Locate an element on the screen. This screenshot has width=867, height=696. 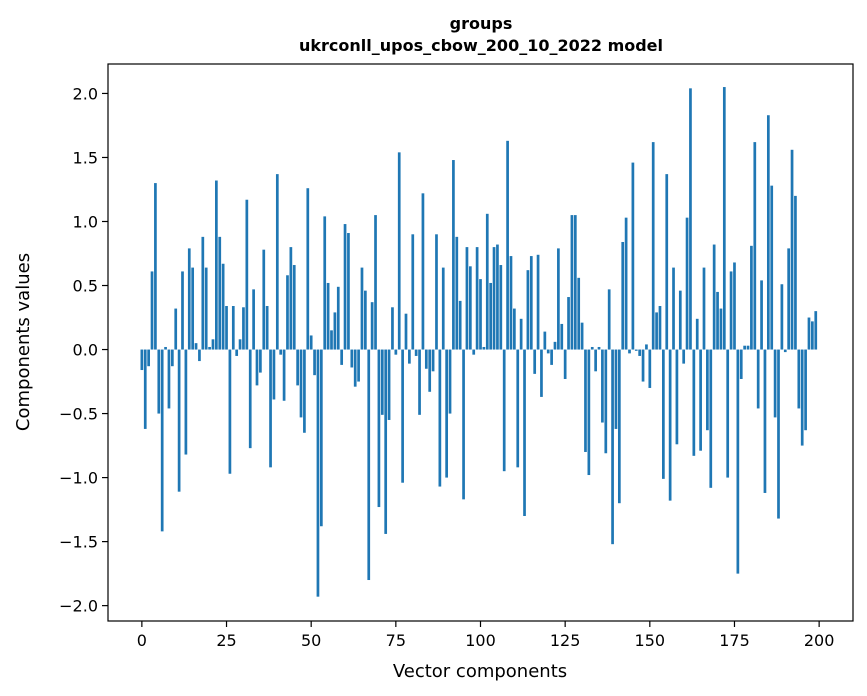
y-axis-ticks: −2.0 −1.5 −1.0 −0.5 0.0 0.5 1.0 1.5 2.0 is located at coordinates (83, 350).